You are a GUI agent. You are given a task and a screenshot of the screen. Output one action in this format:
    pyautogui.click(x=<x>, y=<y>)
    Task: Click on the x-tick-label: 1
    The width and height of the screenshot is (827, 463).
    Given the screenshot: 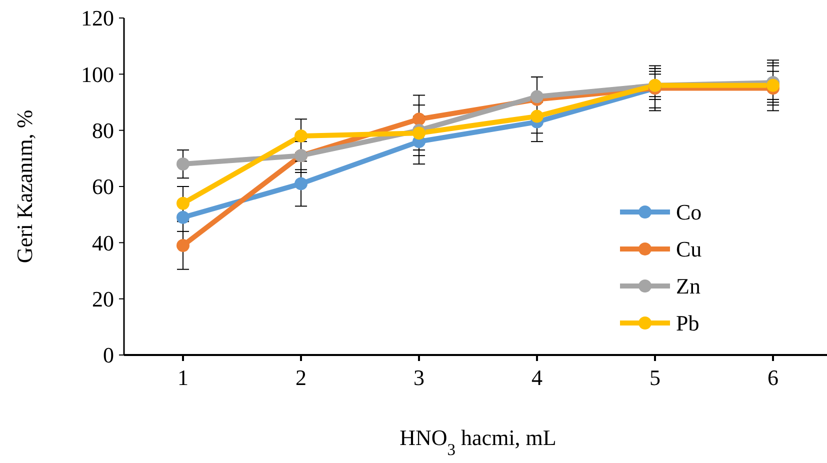 What is the action you would take?
    pyautogui.click(x=183, y=377)
    